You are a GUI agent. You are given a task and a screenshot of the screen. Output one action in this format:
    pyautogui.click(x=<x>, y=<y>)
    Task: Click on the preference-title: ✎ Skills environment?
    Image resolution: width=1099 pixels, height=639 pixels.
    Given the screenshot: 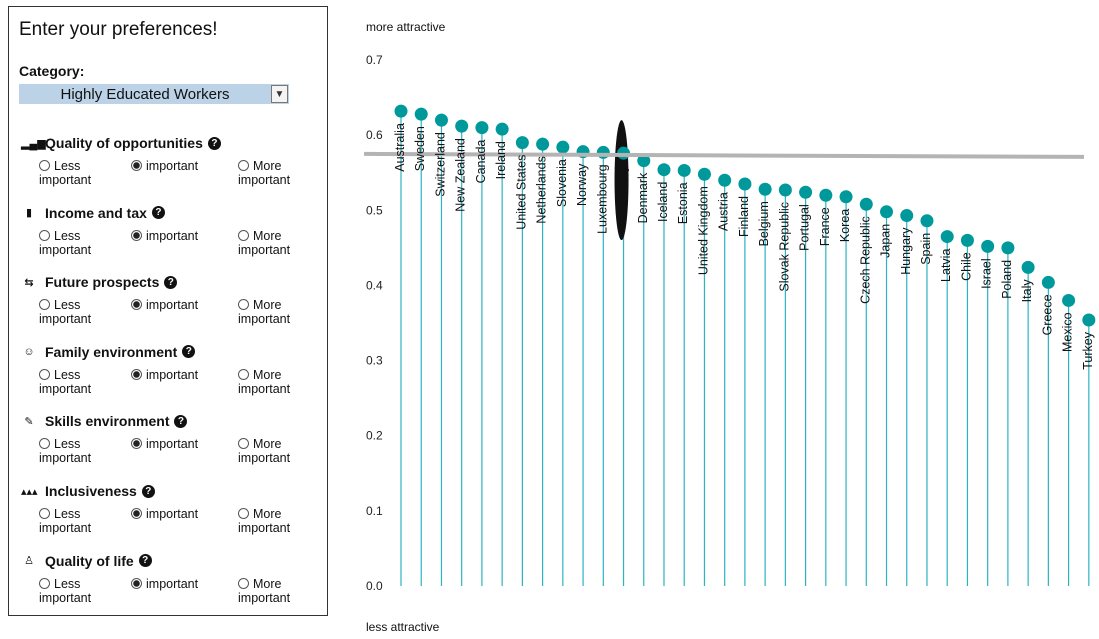 What is the action you would take?
    pyautogui.click(x=104, y=421)
    